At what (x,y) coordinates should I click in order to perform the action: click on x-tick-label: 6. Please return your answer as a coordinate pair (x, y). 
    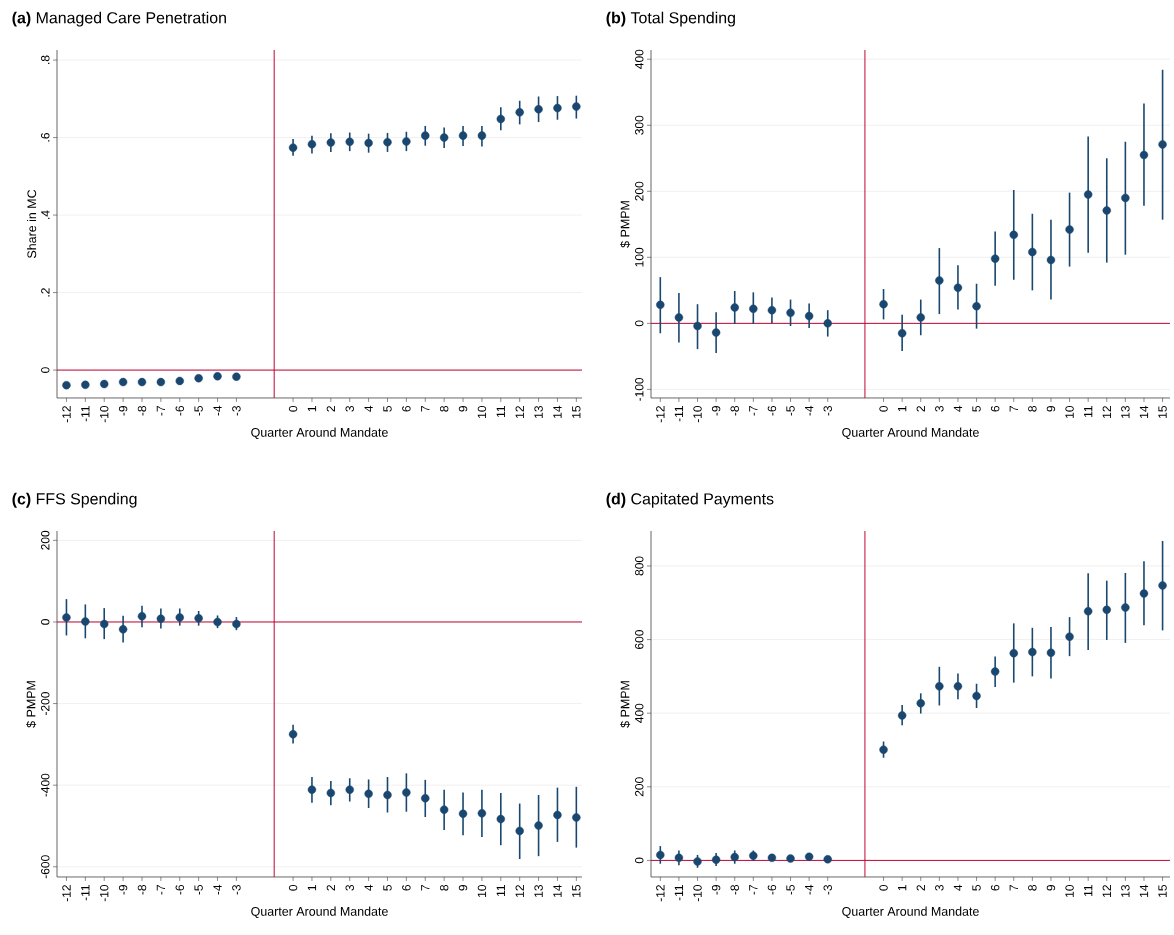
    Looking at the image, I should click on (995, 409).